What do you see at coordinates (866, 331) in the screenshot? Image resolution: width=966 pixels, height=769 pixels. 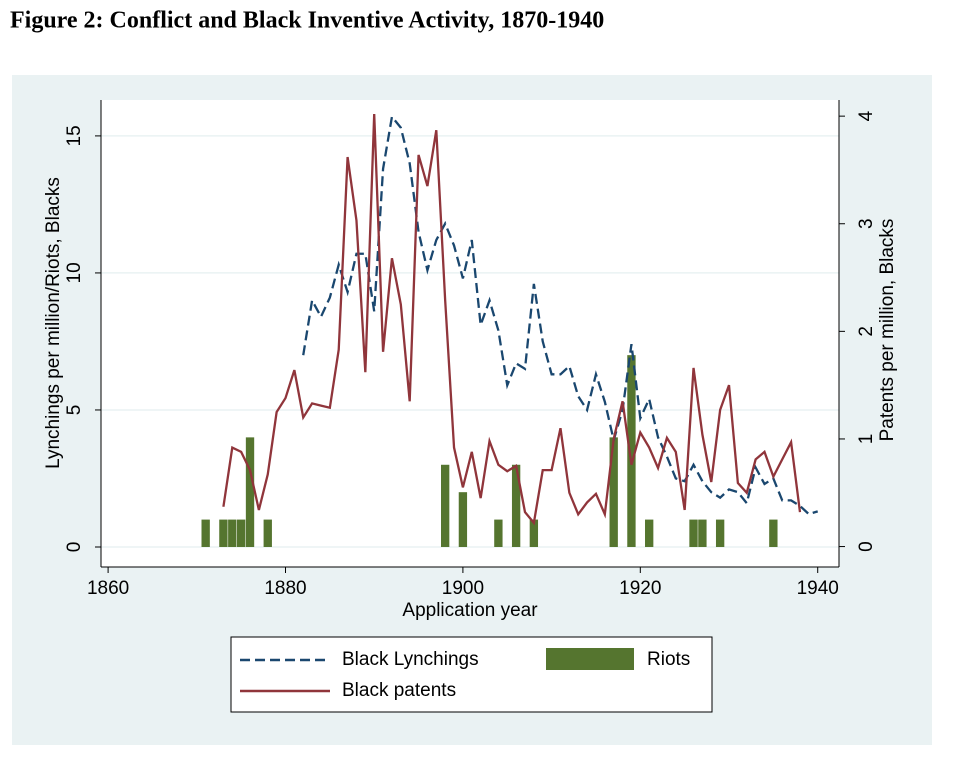 I see `y2-tick-label: 2` at bounding box center [866, 331].